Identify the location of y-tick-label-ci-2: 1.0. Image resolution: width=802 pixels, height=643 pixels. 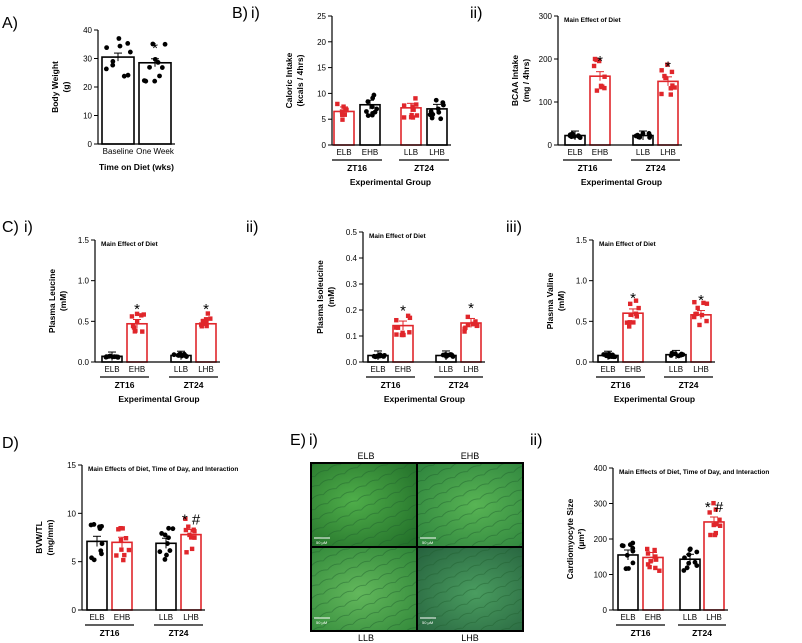
(84, 281).